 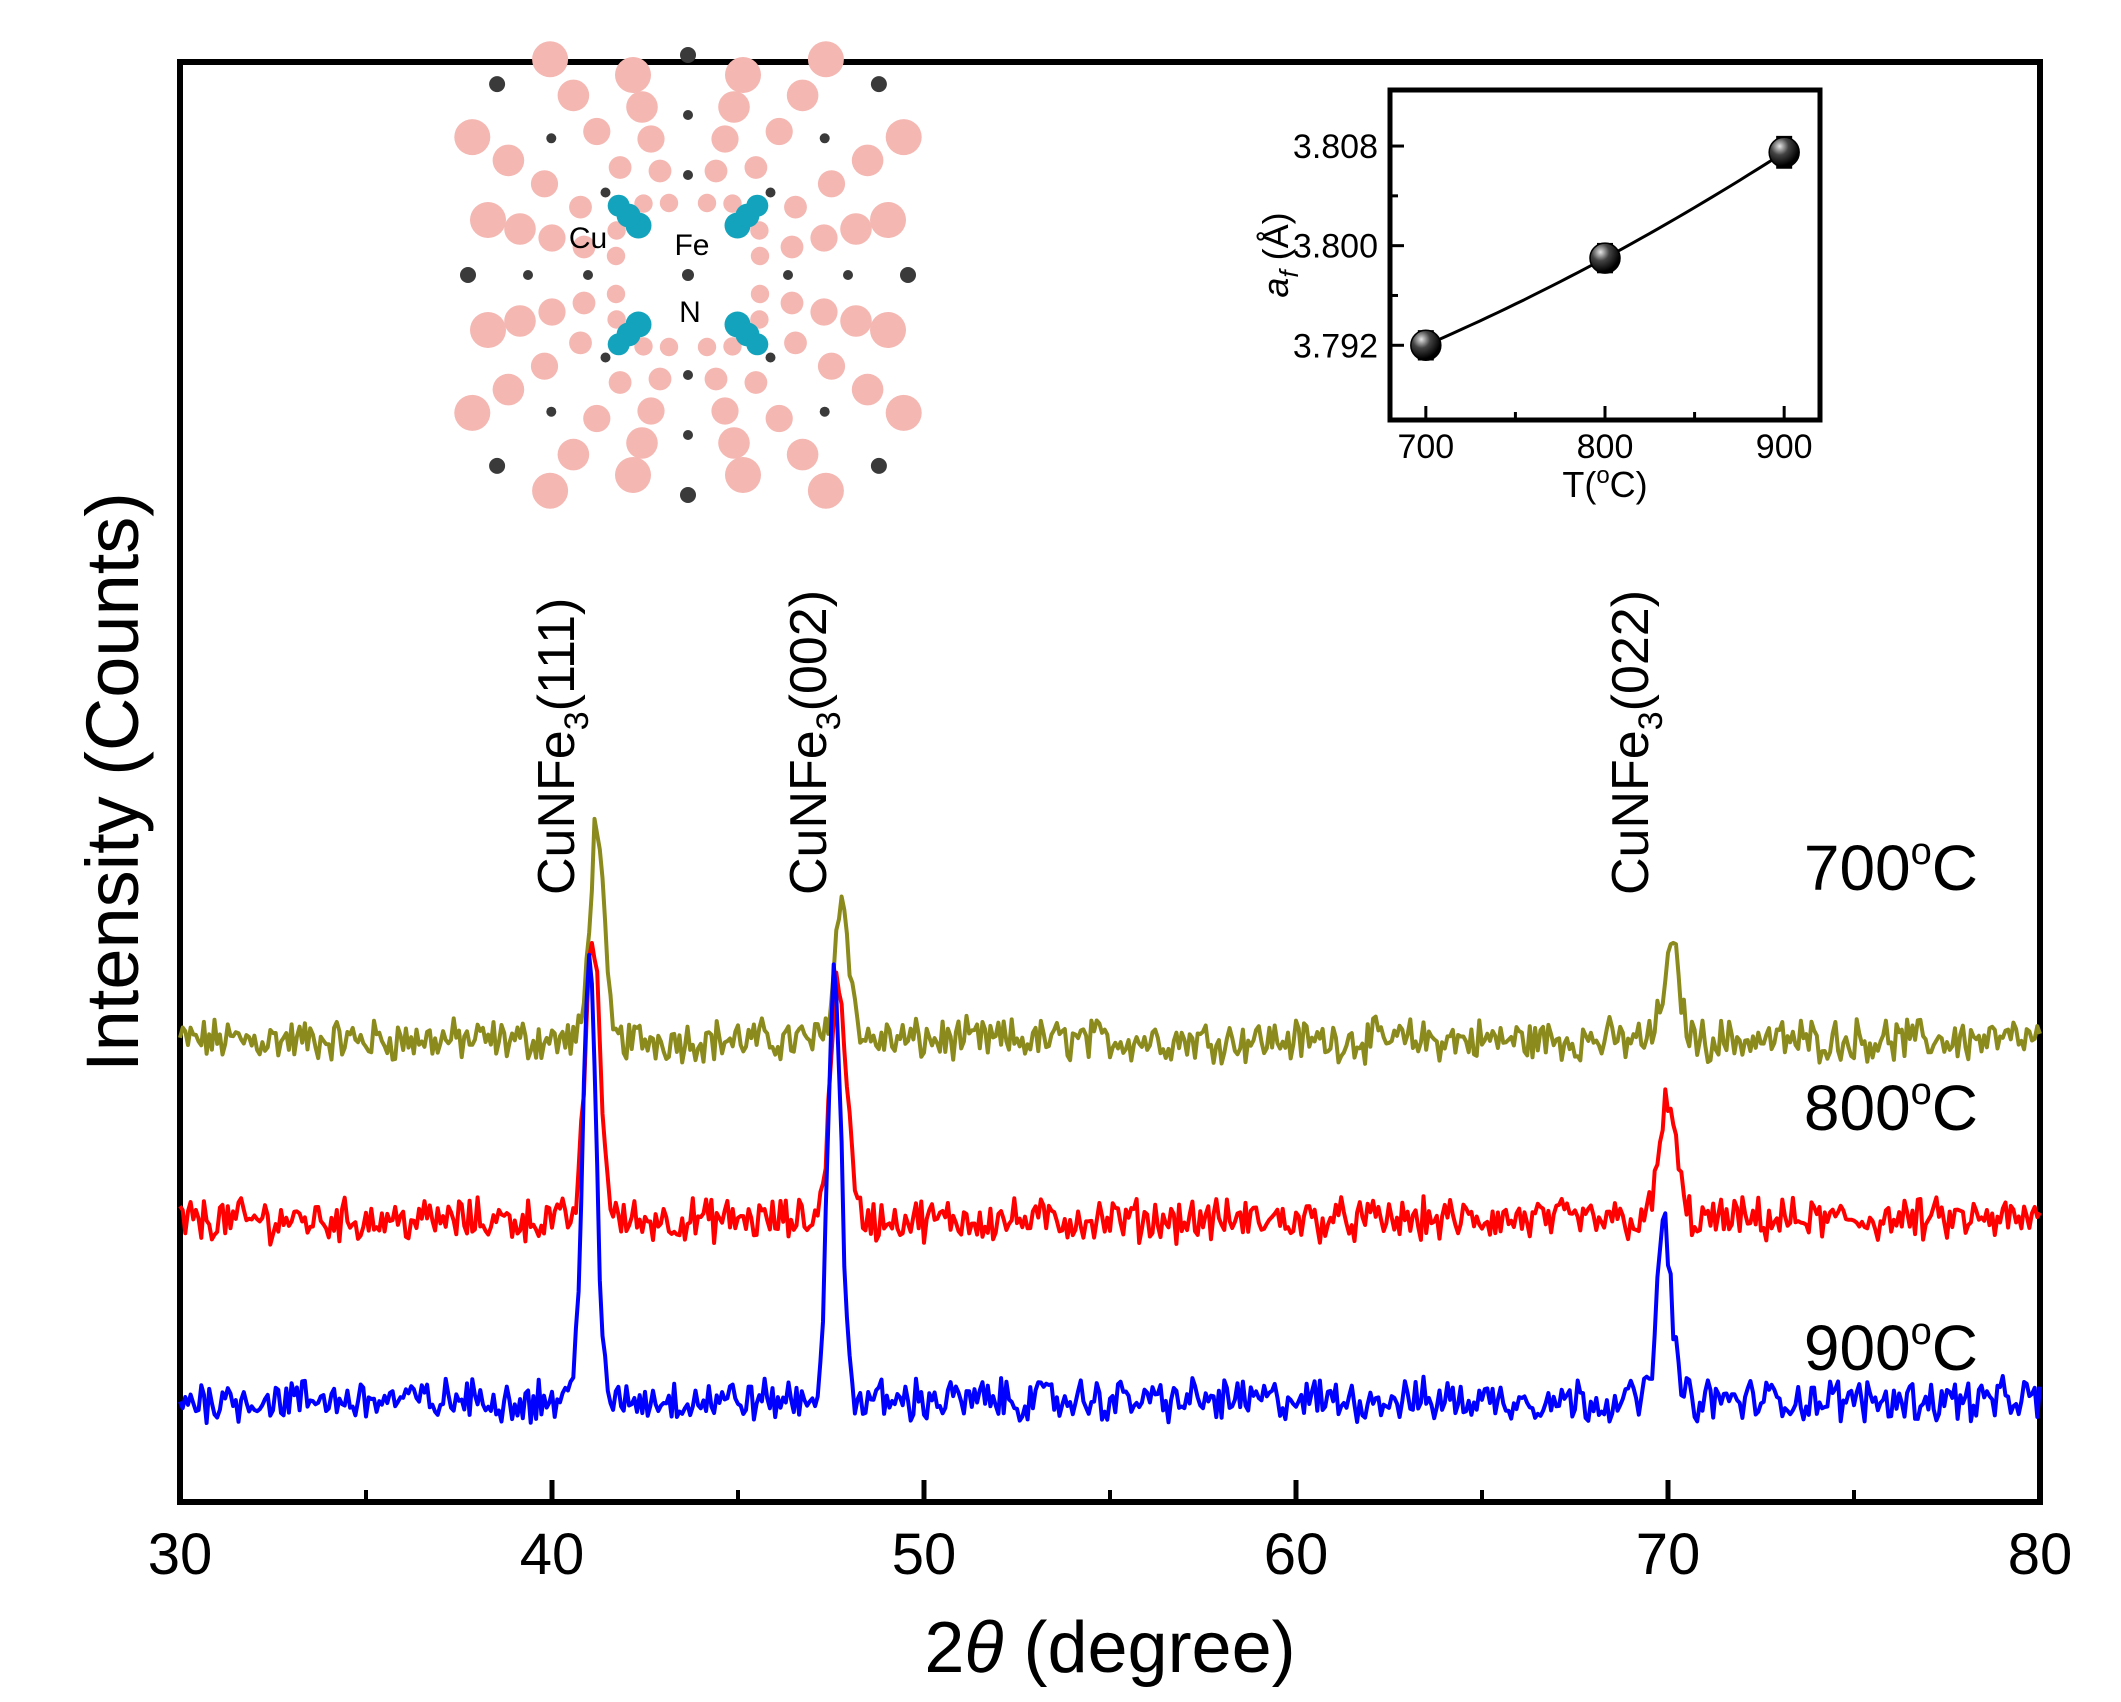 I want to click on x-tick-label: 40, so click(x=552, y=1554).